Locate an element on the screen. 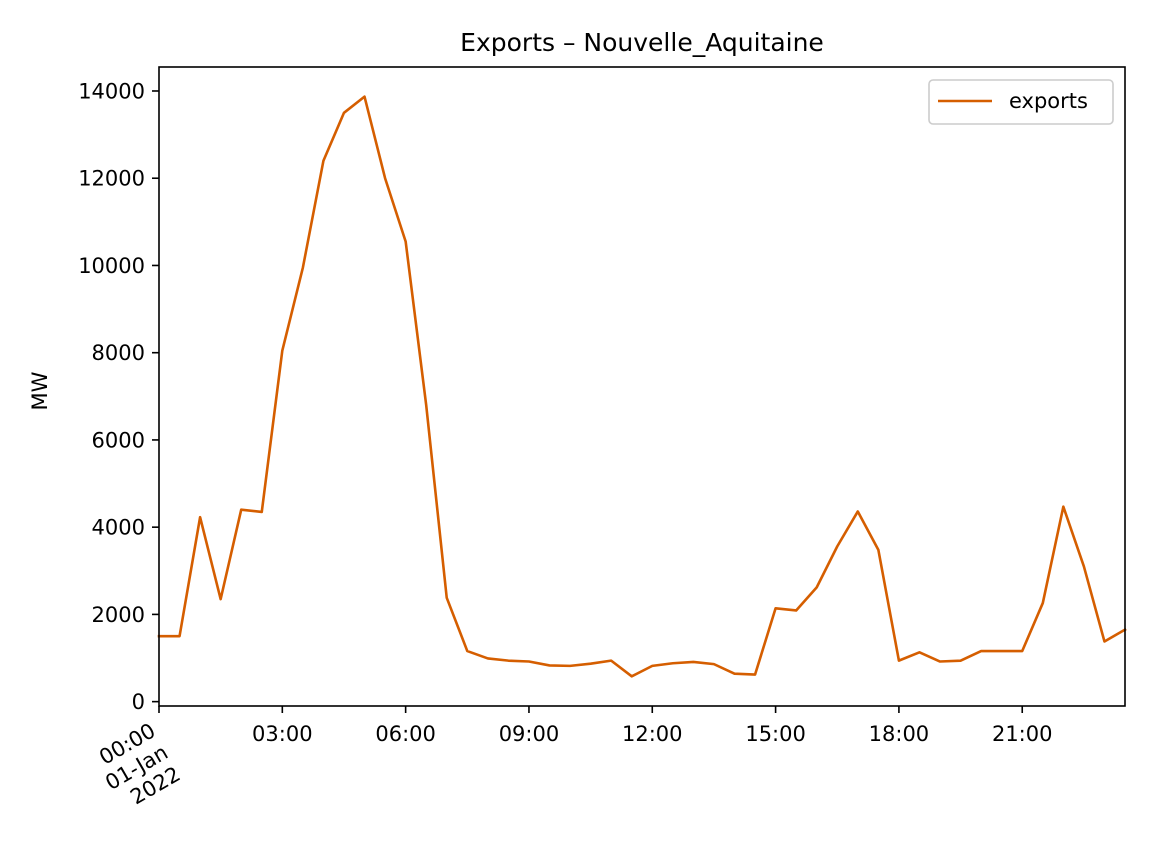  x-tick-label: 12:00 is located at coordinates (652, 734).